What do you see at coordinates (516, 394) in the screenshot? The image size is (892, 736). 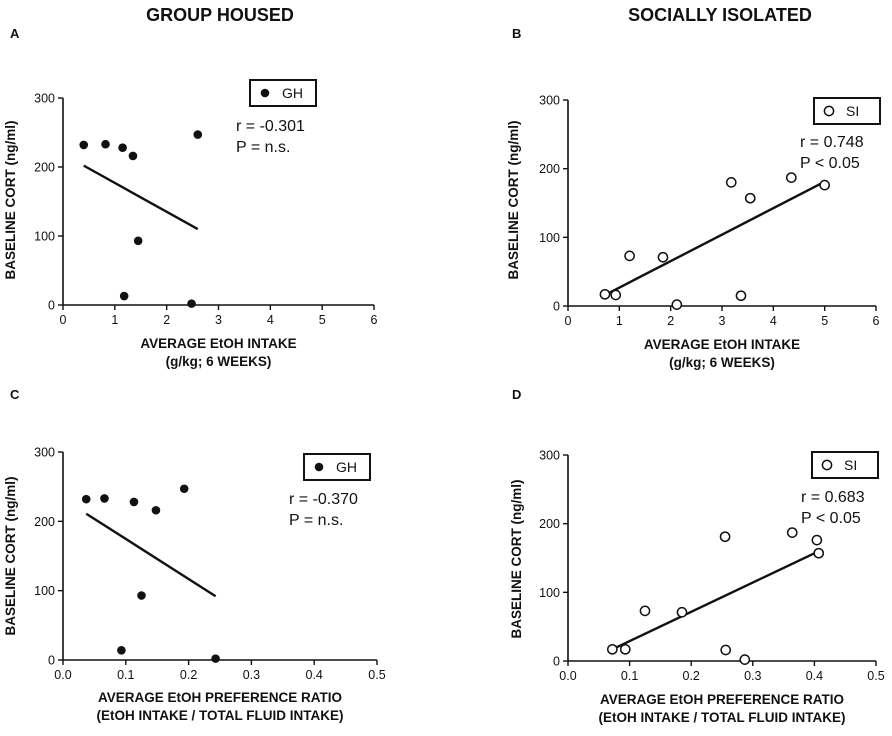 I see `panel-letter: D` at bounding box center [516, 394].